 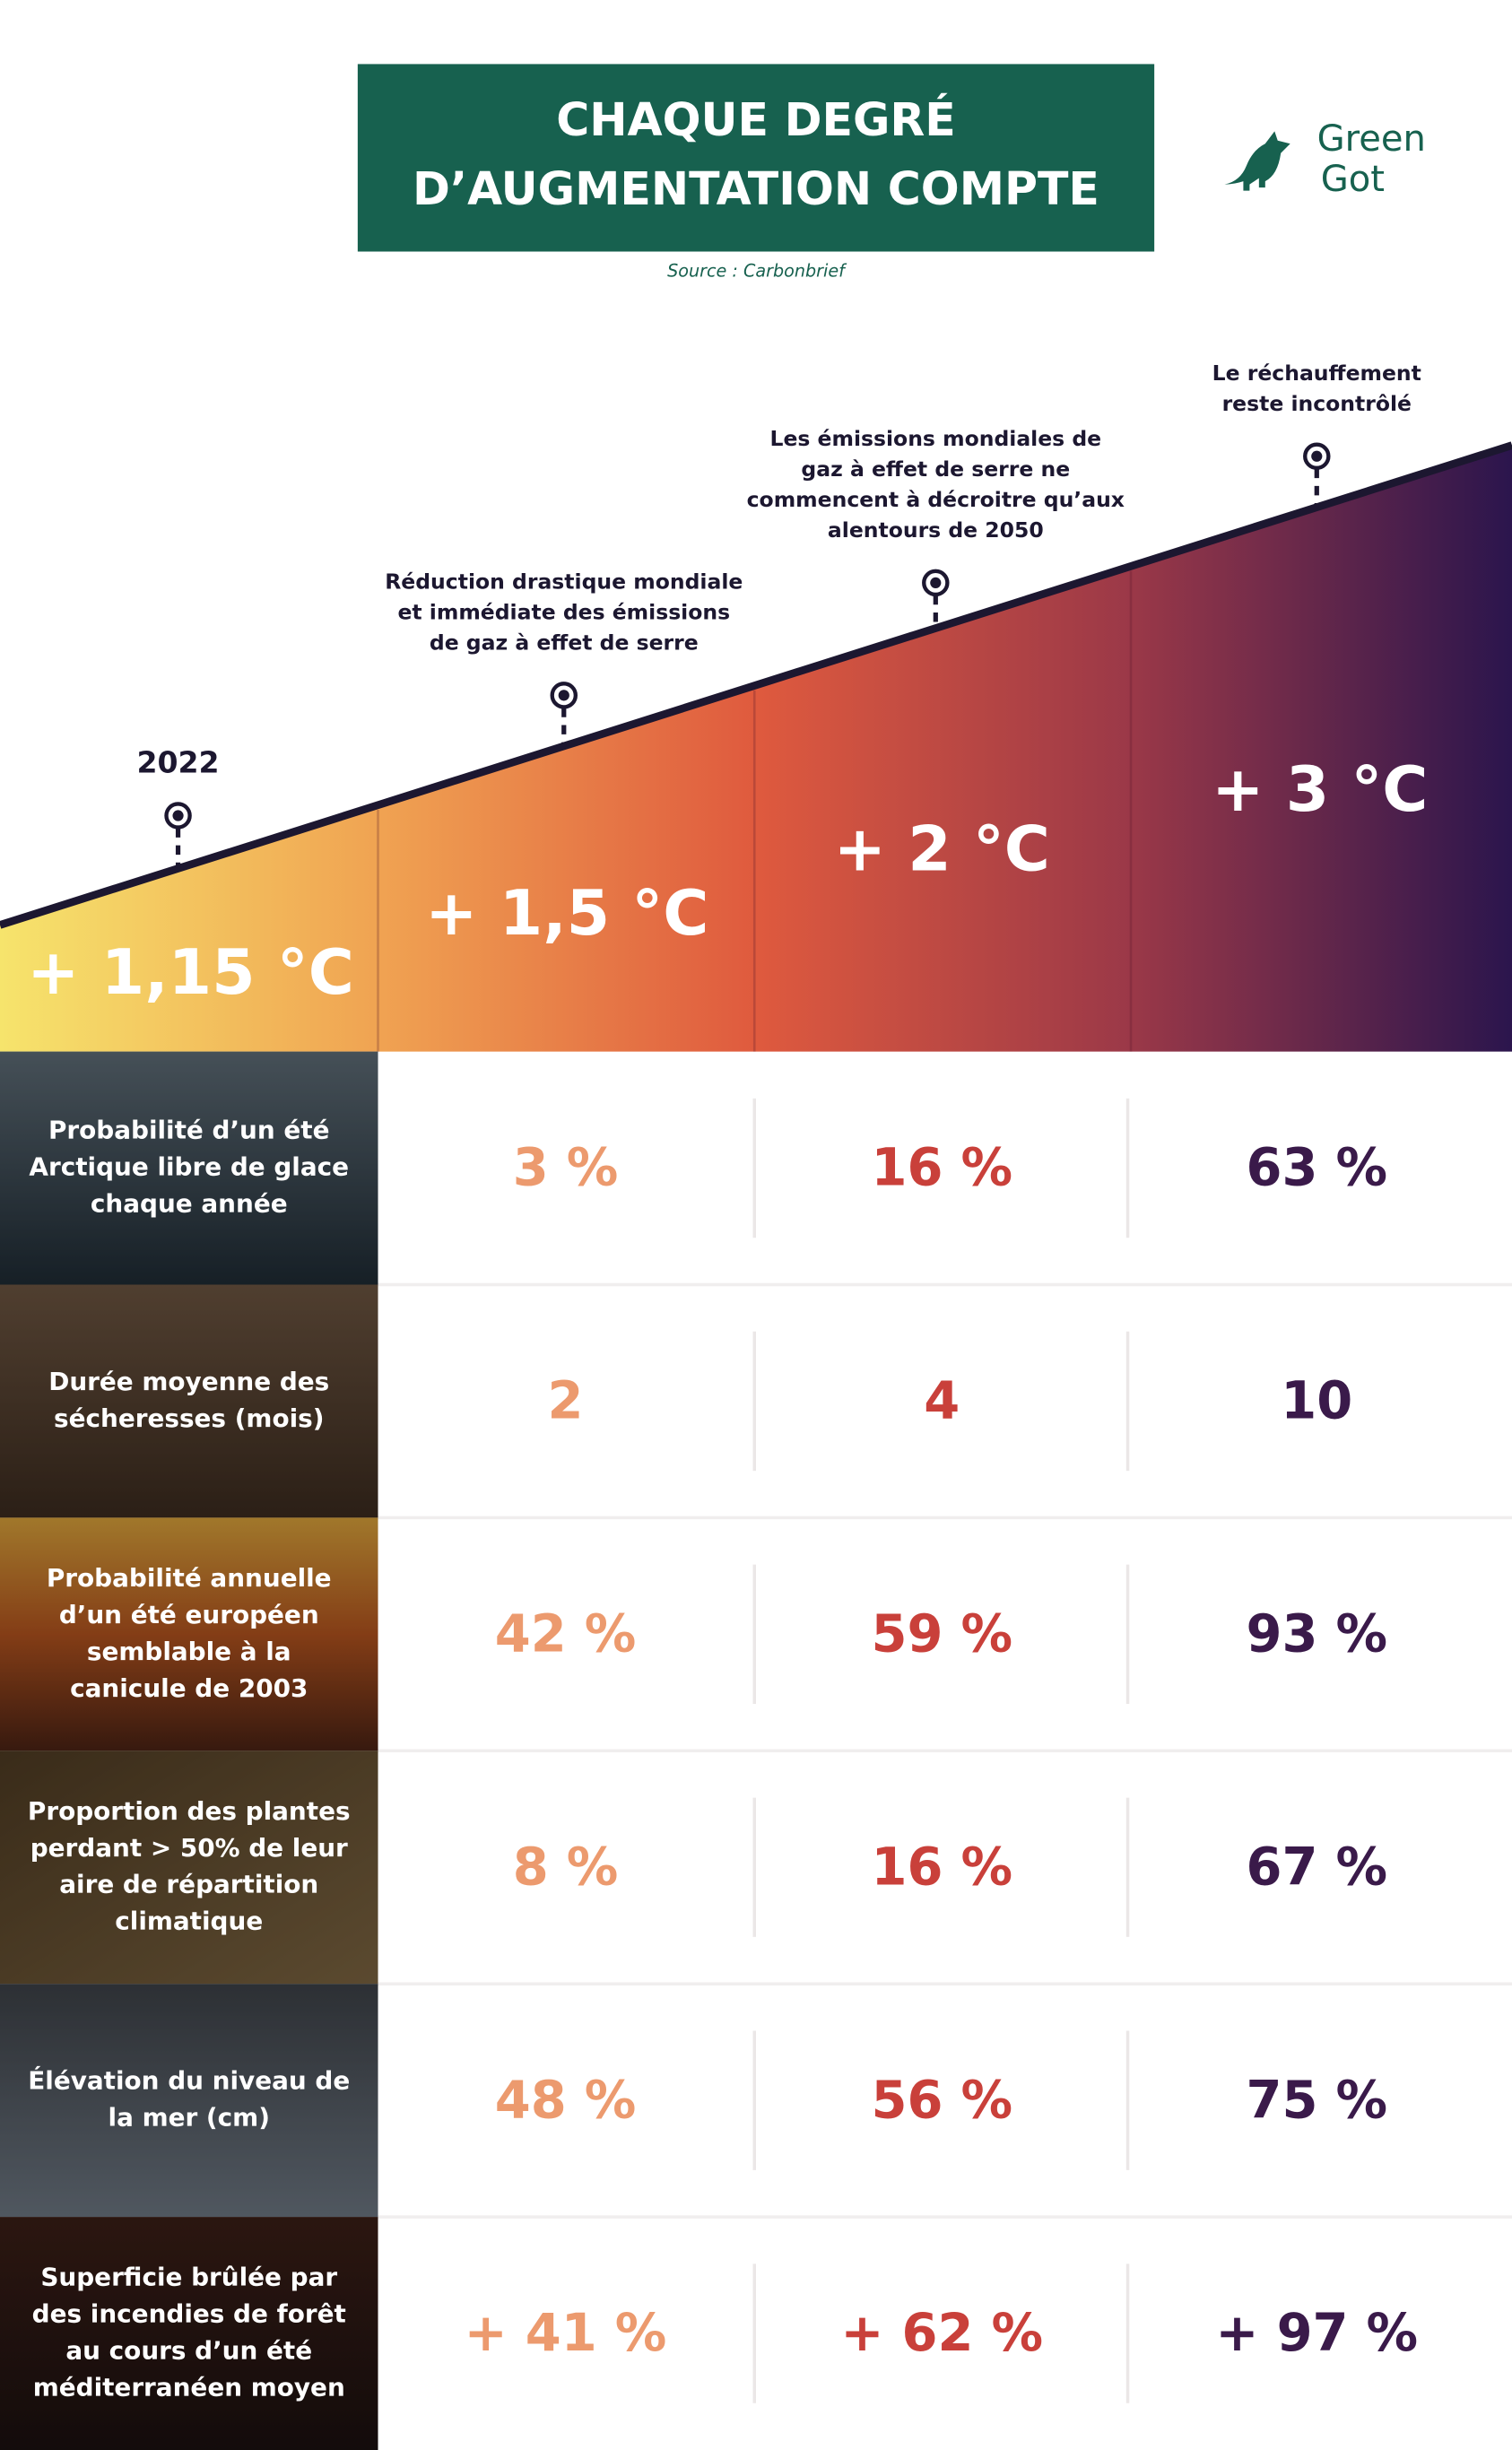 I want to click on cell-value: 56 %, so click(x=941, y=2100).